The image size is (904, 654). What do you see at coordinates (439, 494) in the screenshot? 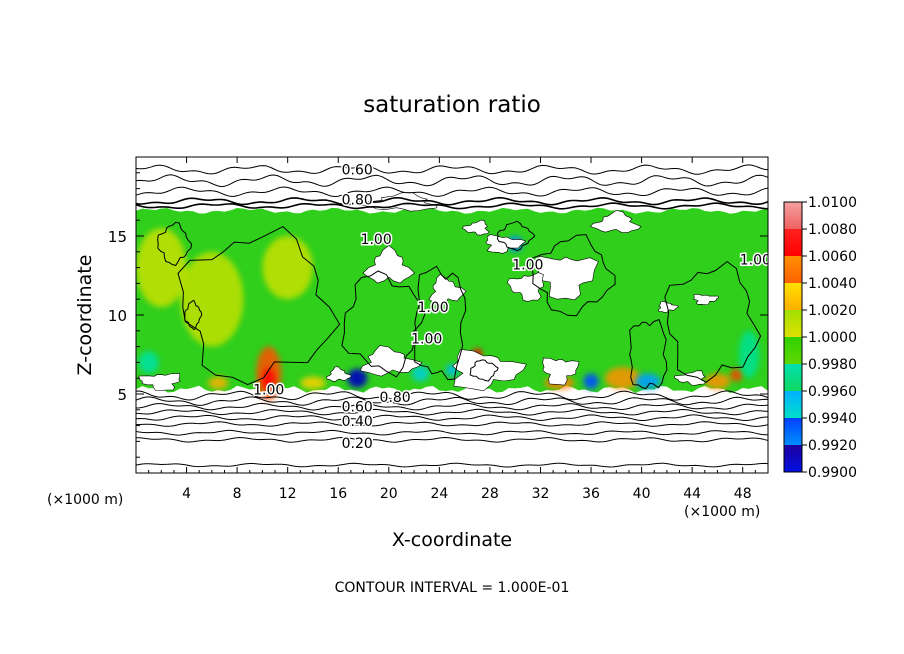
I see `x-tick-label: 24` at bounding box center [439, 494].